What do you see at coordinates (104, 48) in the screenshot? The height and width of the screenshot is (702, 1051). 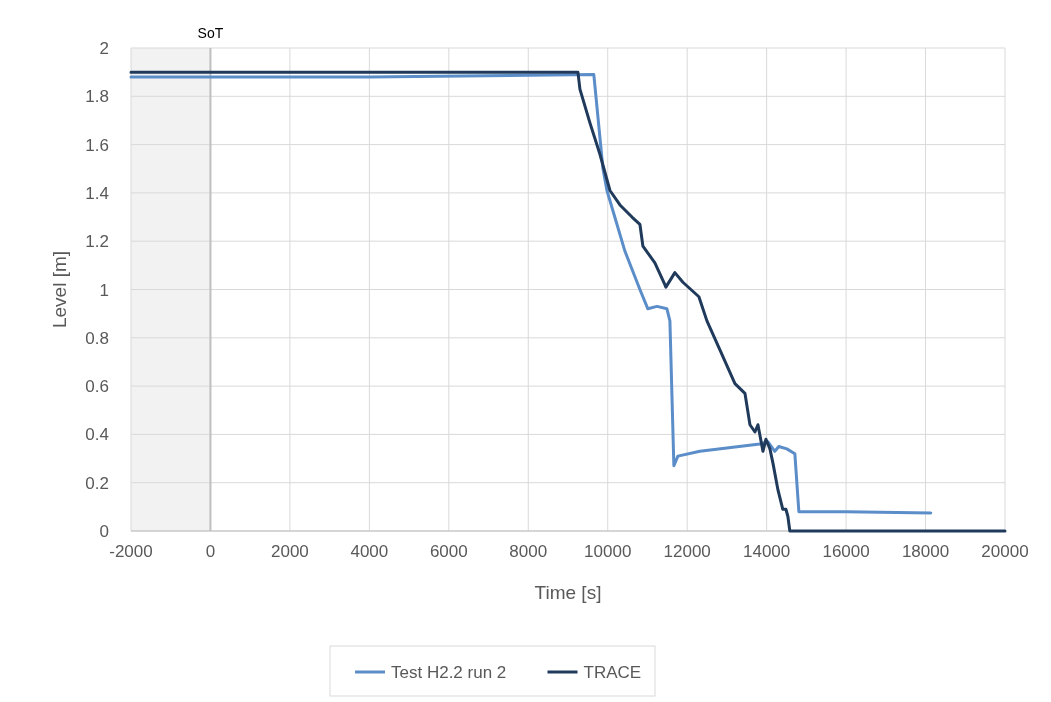 I see `y-tick-label: 2` at bounding box center [104, 48].